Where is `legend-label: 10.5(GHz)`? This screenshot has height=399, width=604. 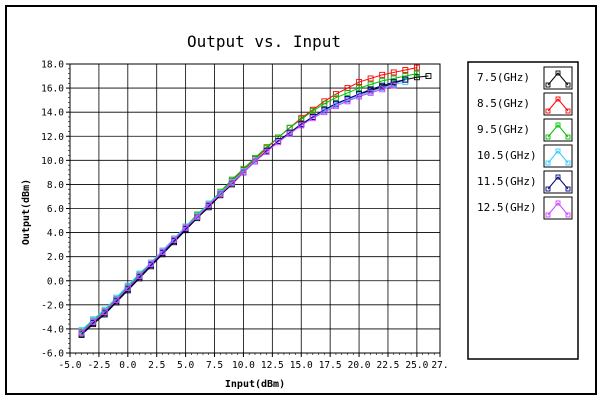
legend-label: 10.5(GHz) is located at coordinates (507, 155).